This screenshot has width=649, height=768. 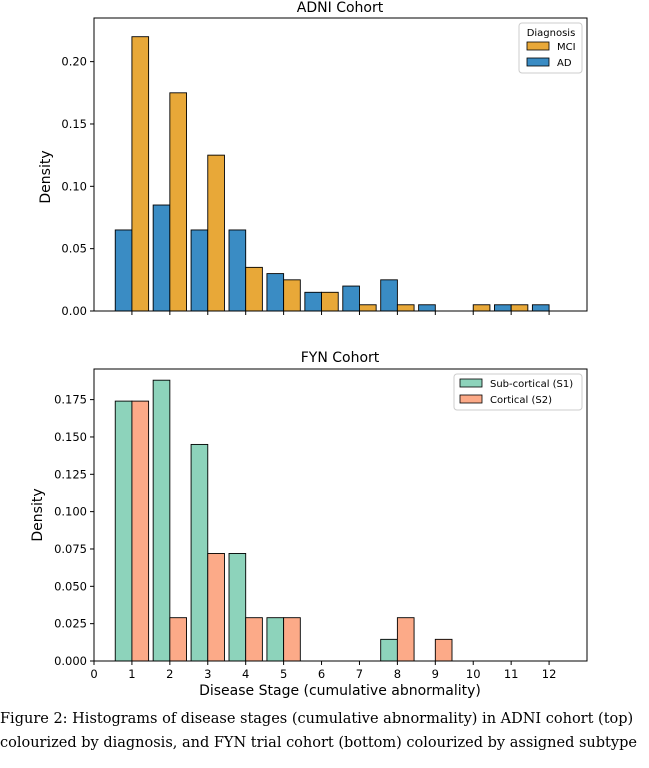 I want to click on adni-y-tick-label: 0.00, so click(x=74, y=311).